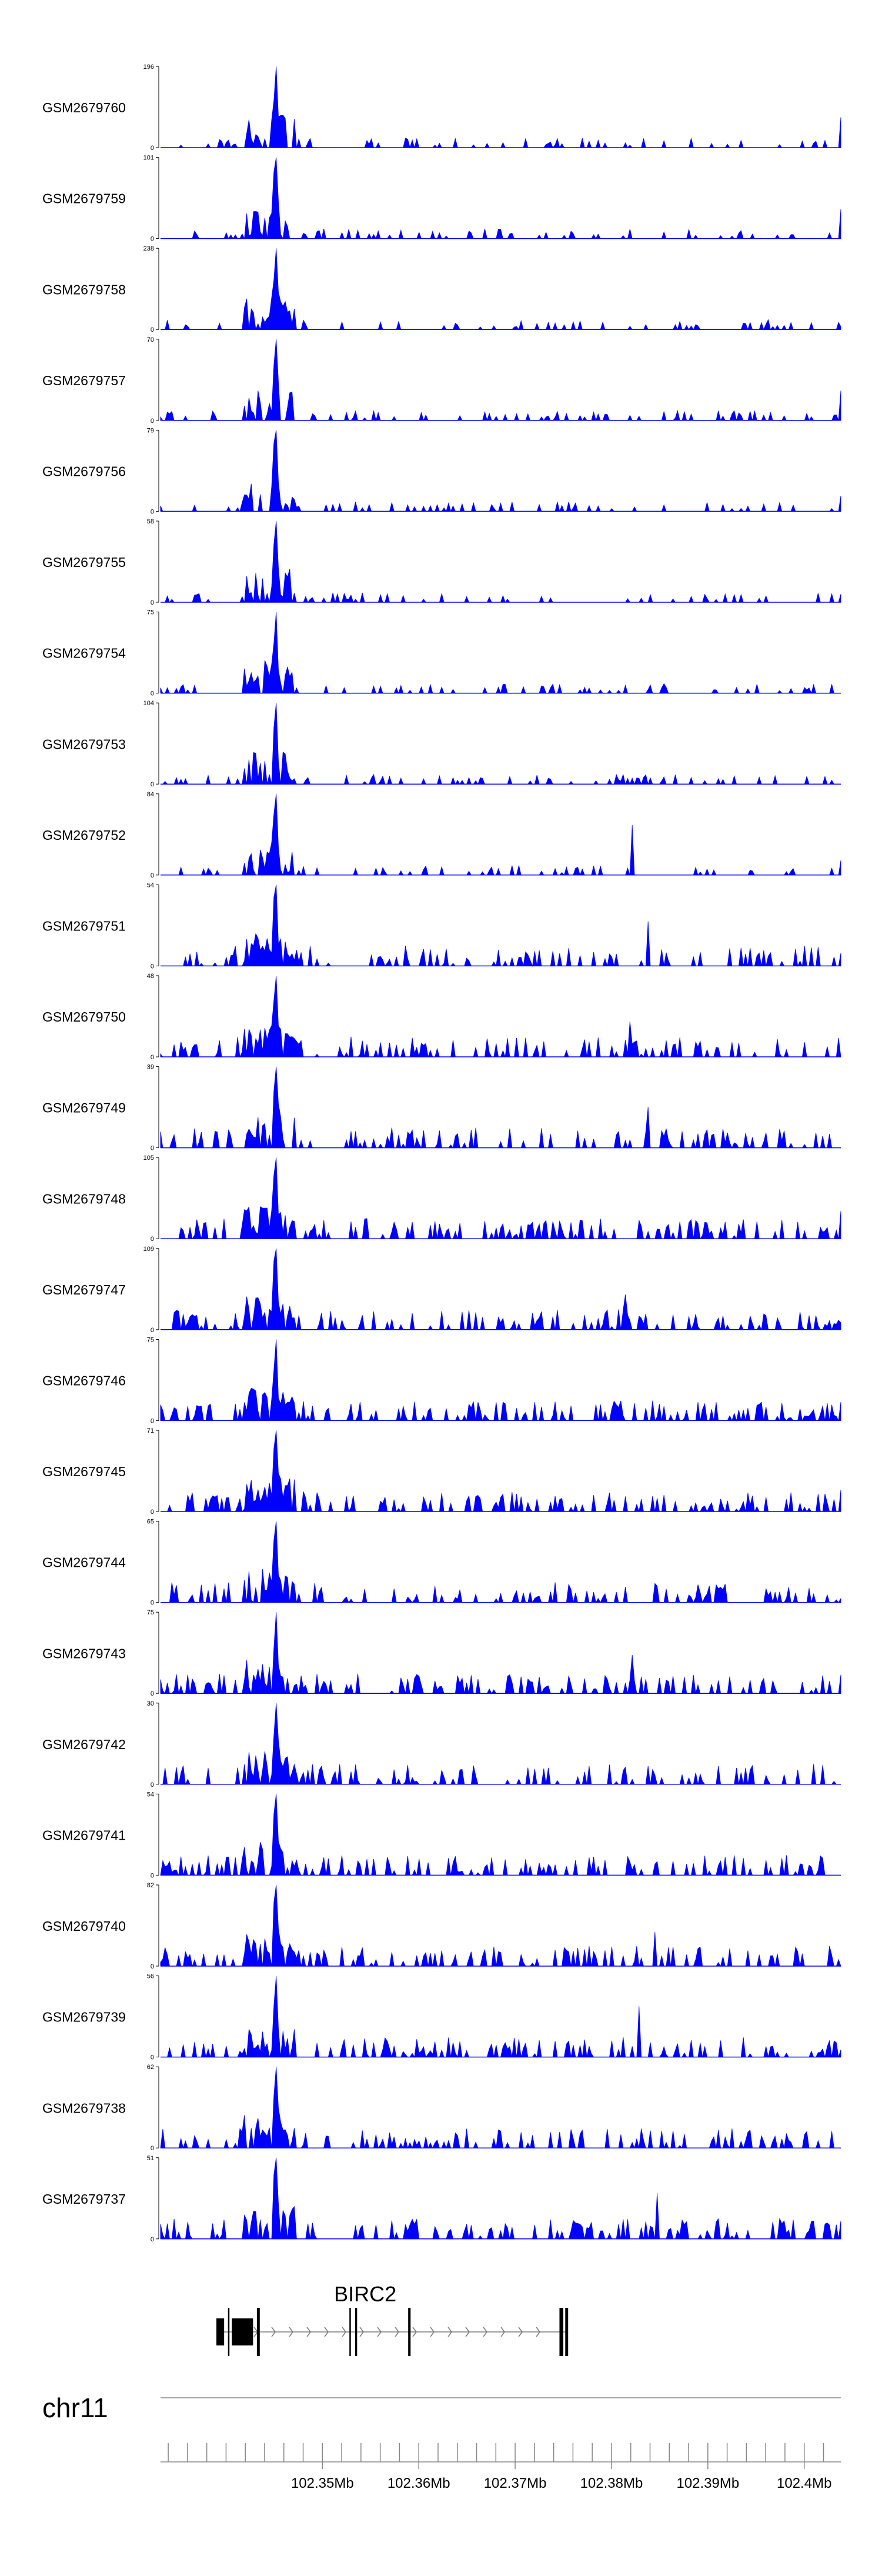 The width and height of the screenshot is (882, 2576). What do you see at coordinates (150, 1794) in the screenshot?
I see `y-max-label: 54` at bounding box center [150, 1794].